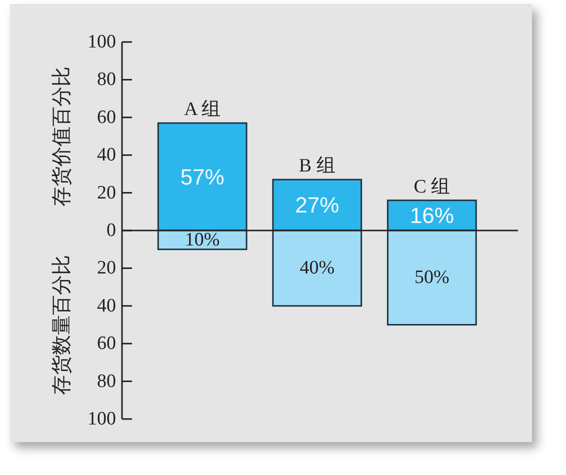 The image size is (566, 475). What do you see at coordinates (202, 239) in the screenshot?
I see `data-label: 10%` at bounding box center [202, 239].